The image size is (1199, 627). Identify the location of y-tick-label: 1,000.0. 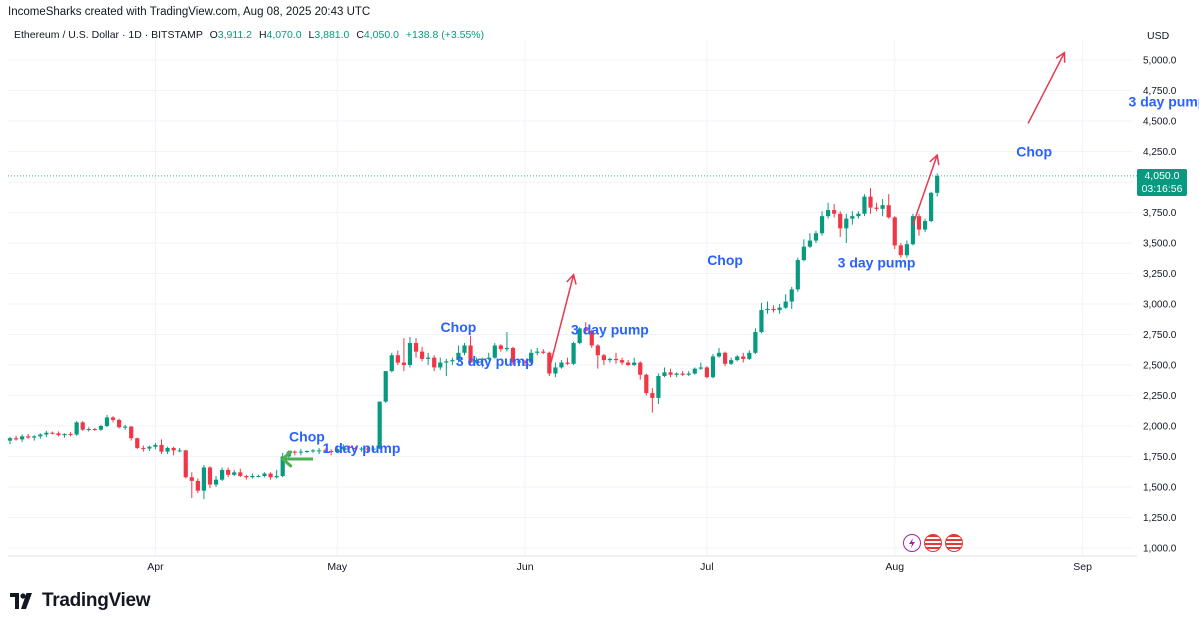
(1160, 549).